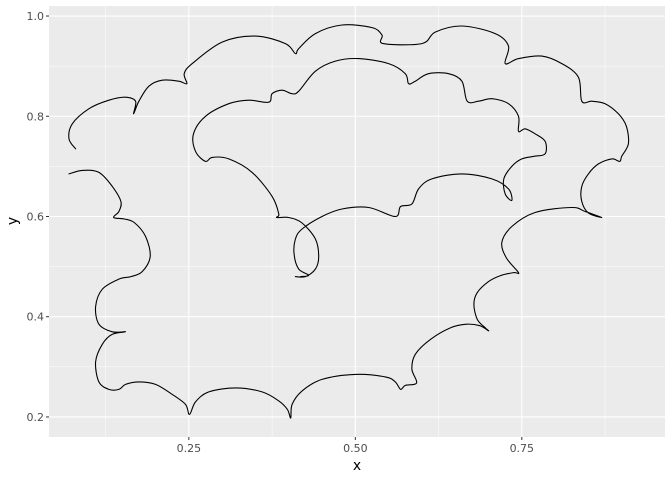 Image resolution: width=672 pixels, height=480 pixels. What do you see at coordinates (36, 16) in the screenshot?
I see `y-tick-label: 1.0` at bounding box center [36, 16].